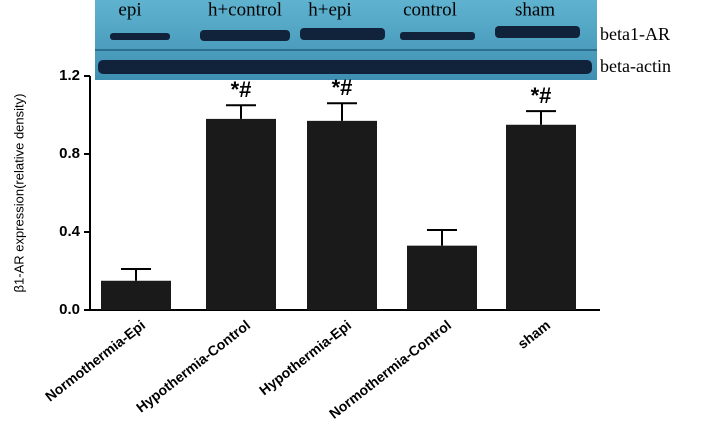 This screenshot has height=430, width=709. I want to click on x-tick-label: sham, so click(533, 334).